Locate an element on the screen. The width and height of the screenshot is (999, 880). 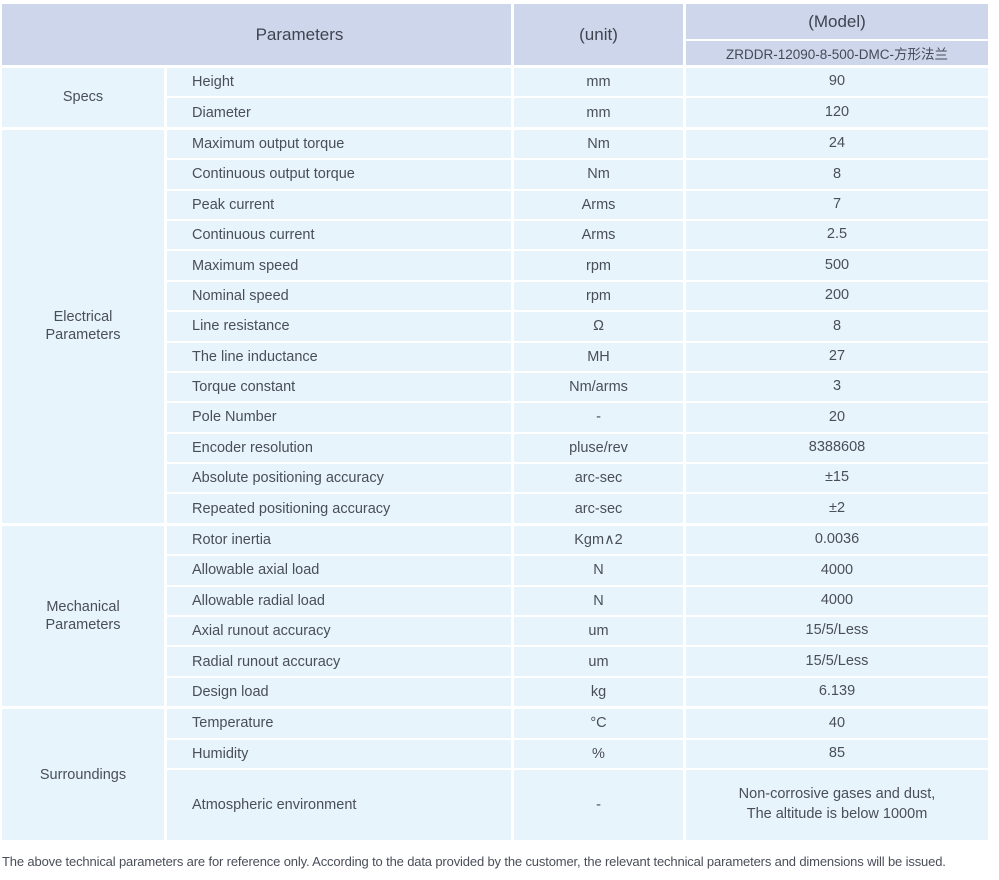
section-label-text: Mechanical Parameters is located at coordinates (83, 616).